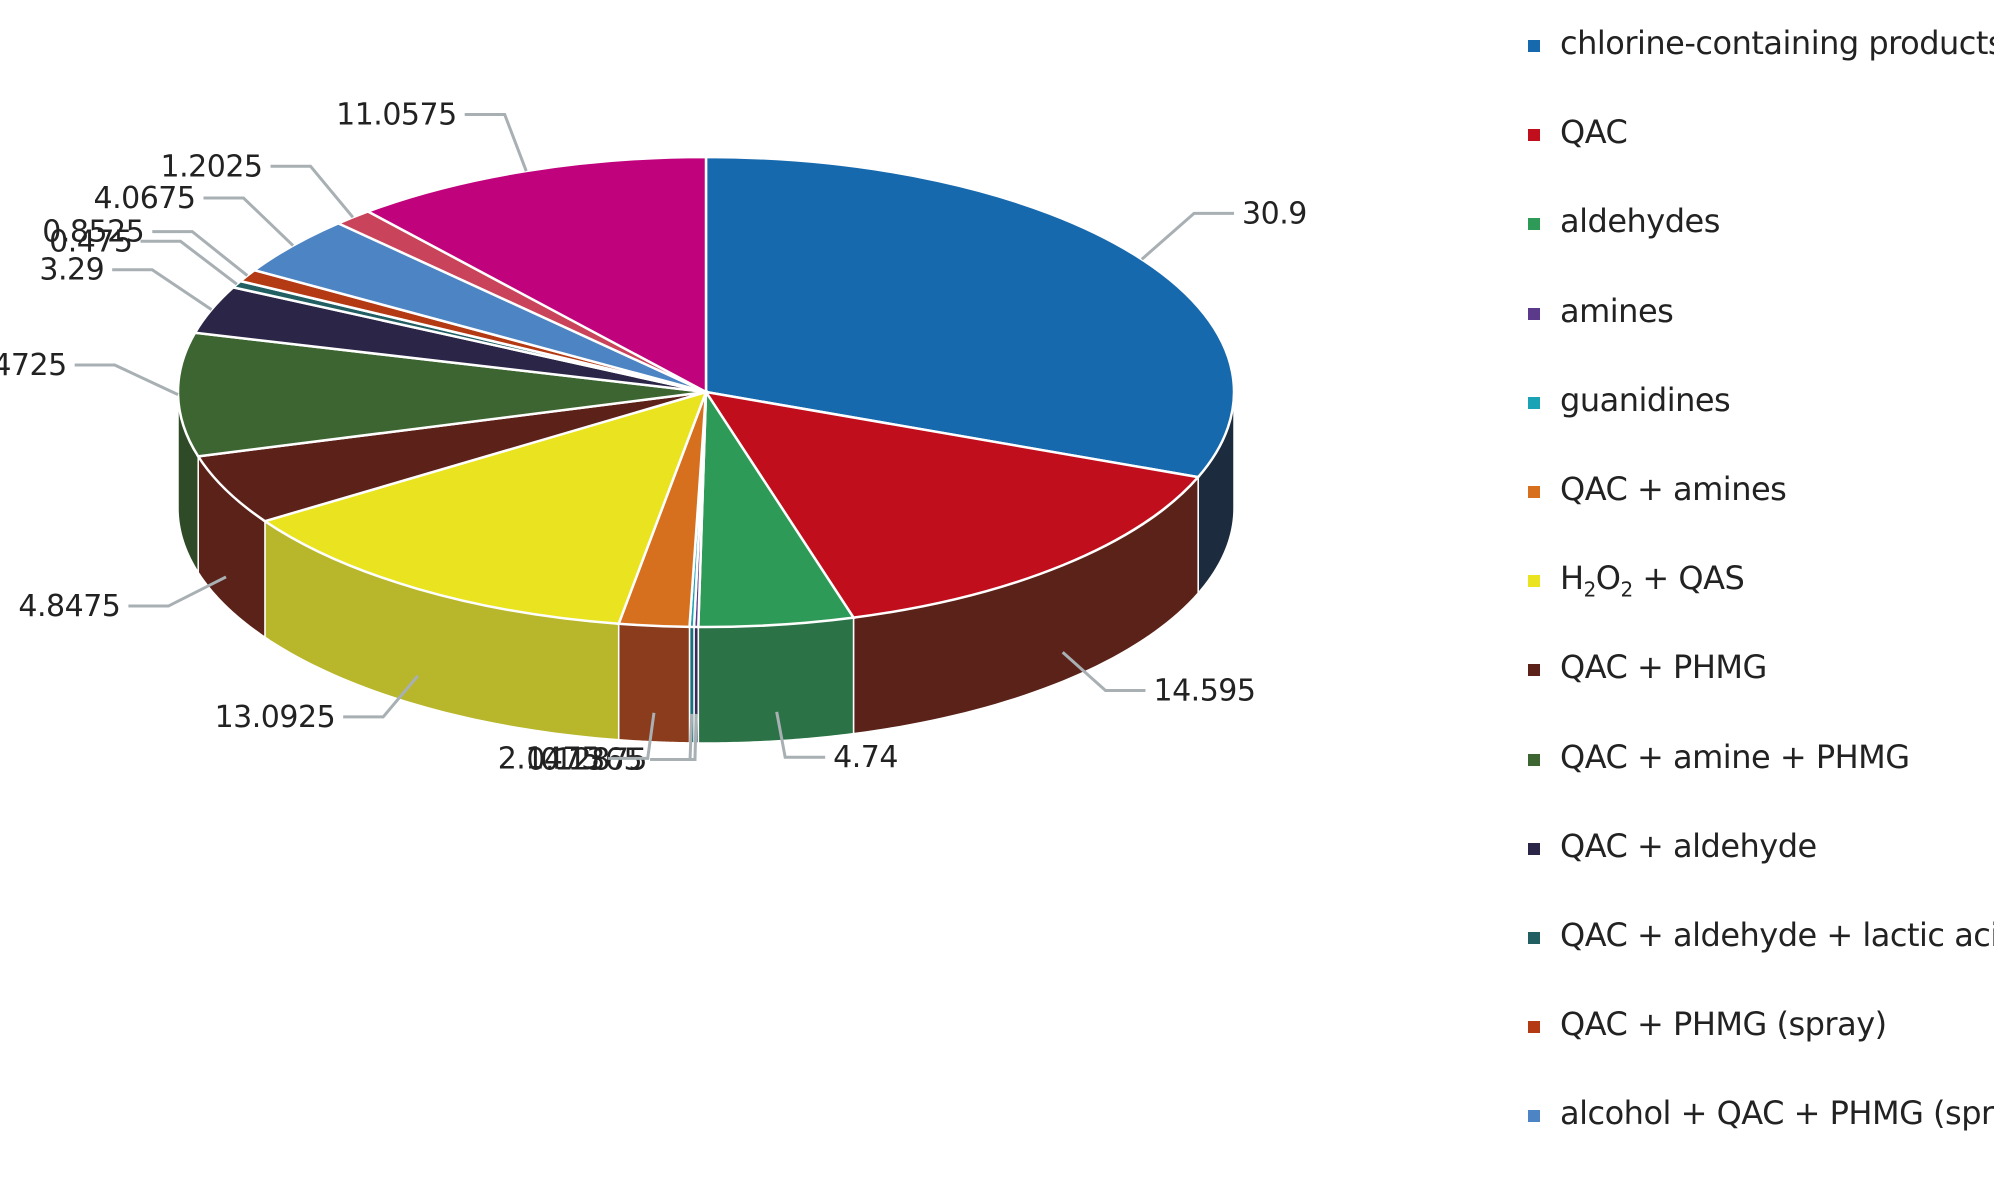 The width and height of the screenshot is (1994, 1181). What do you see at coordinates (1758, 601) in the screenshot?
I see `legend-item-6: H2O2 + QAS` at bounding box center [1758, 601].